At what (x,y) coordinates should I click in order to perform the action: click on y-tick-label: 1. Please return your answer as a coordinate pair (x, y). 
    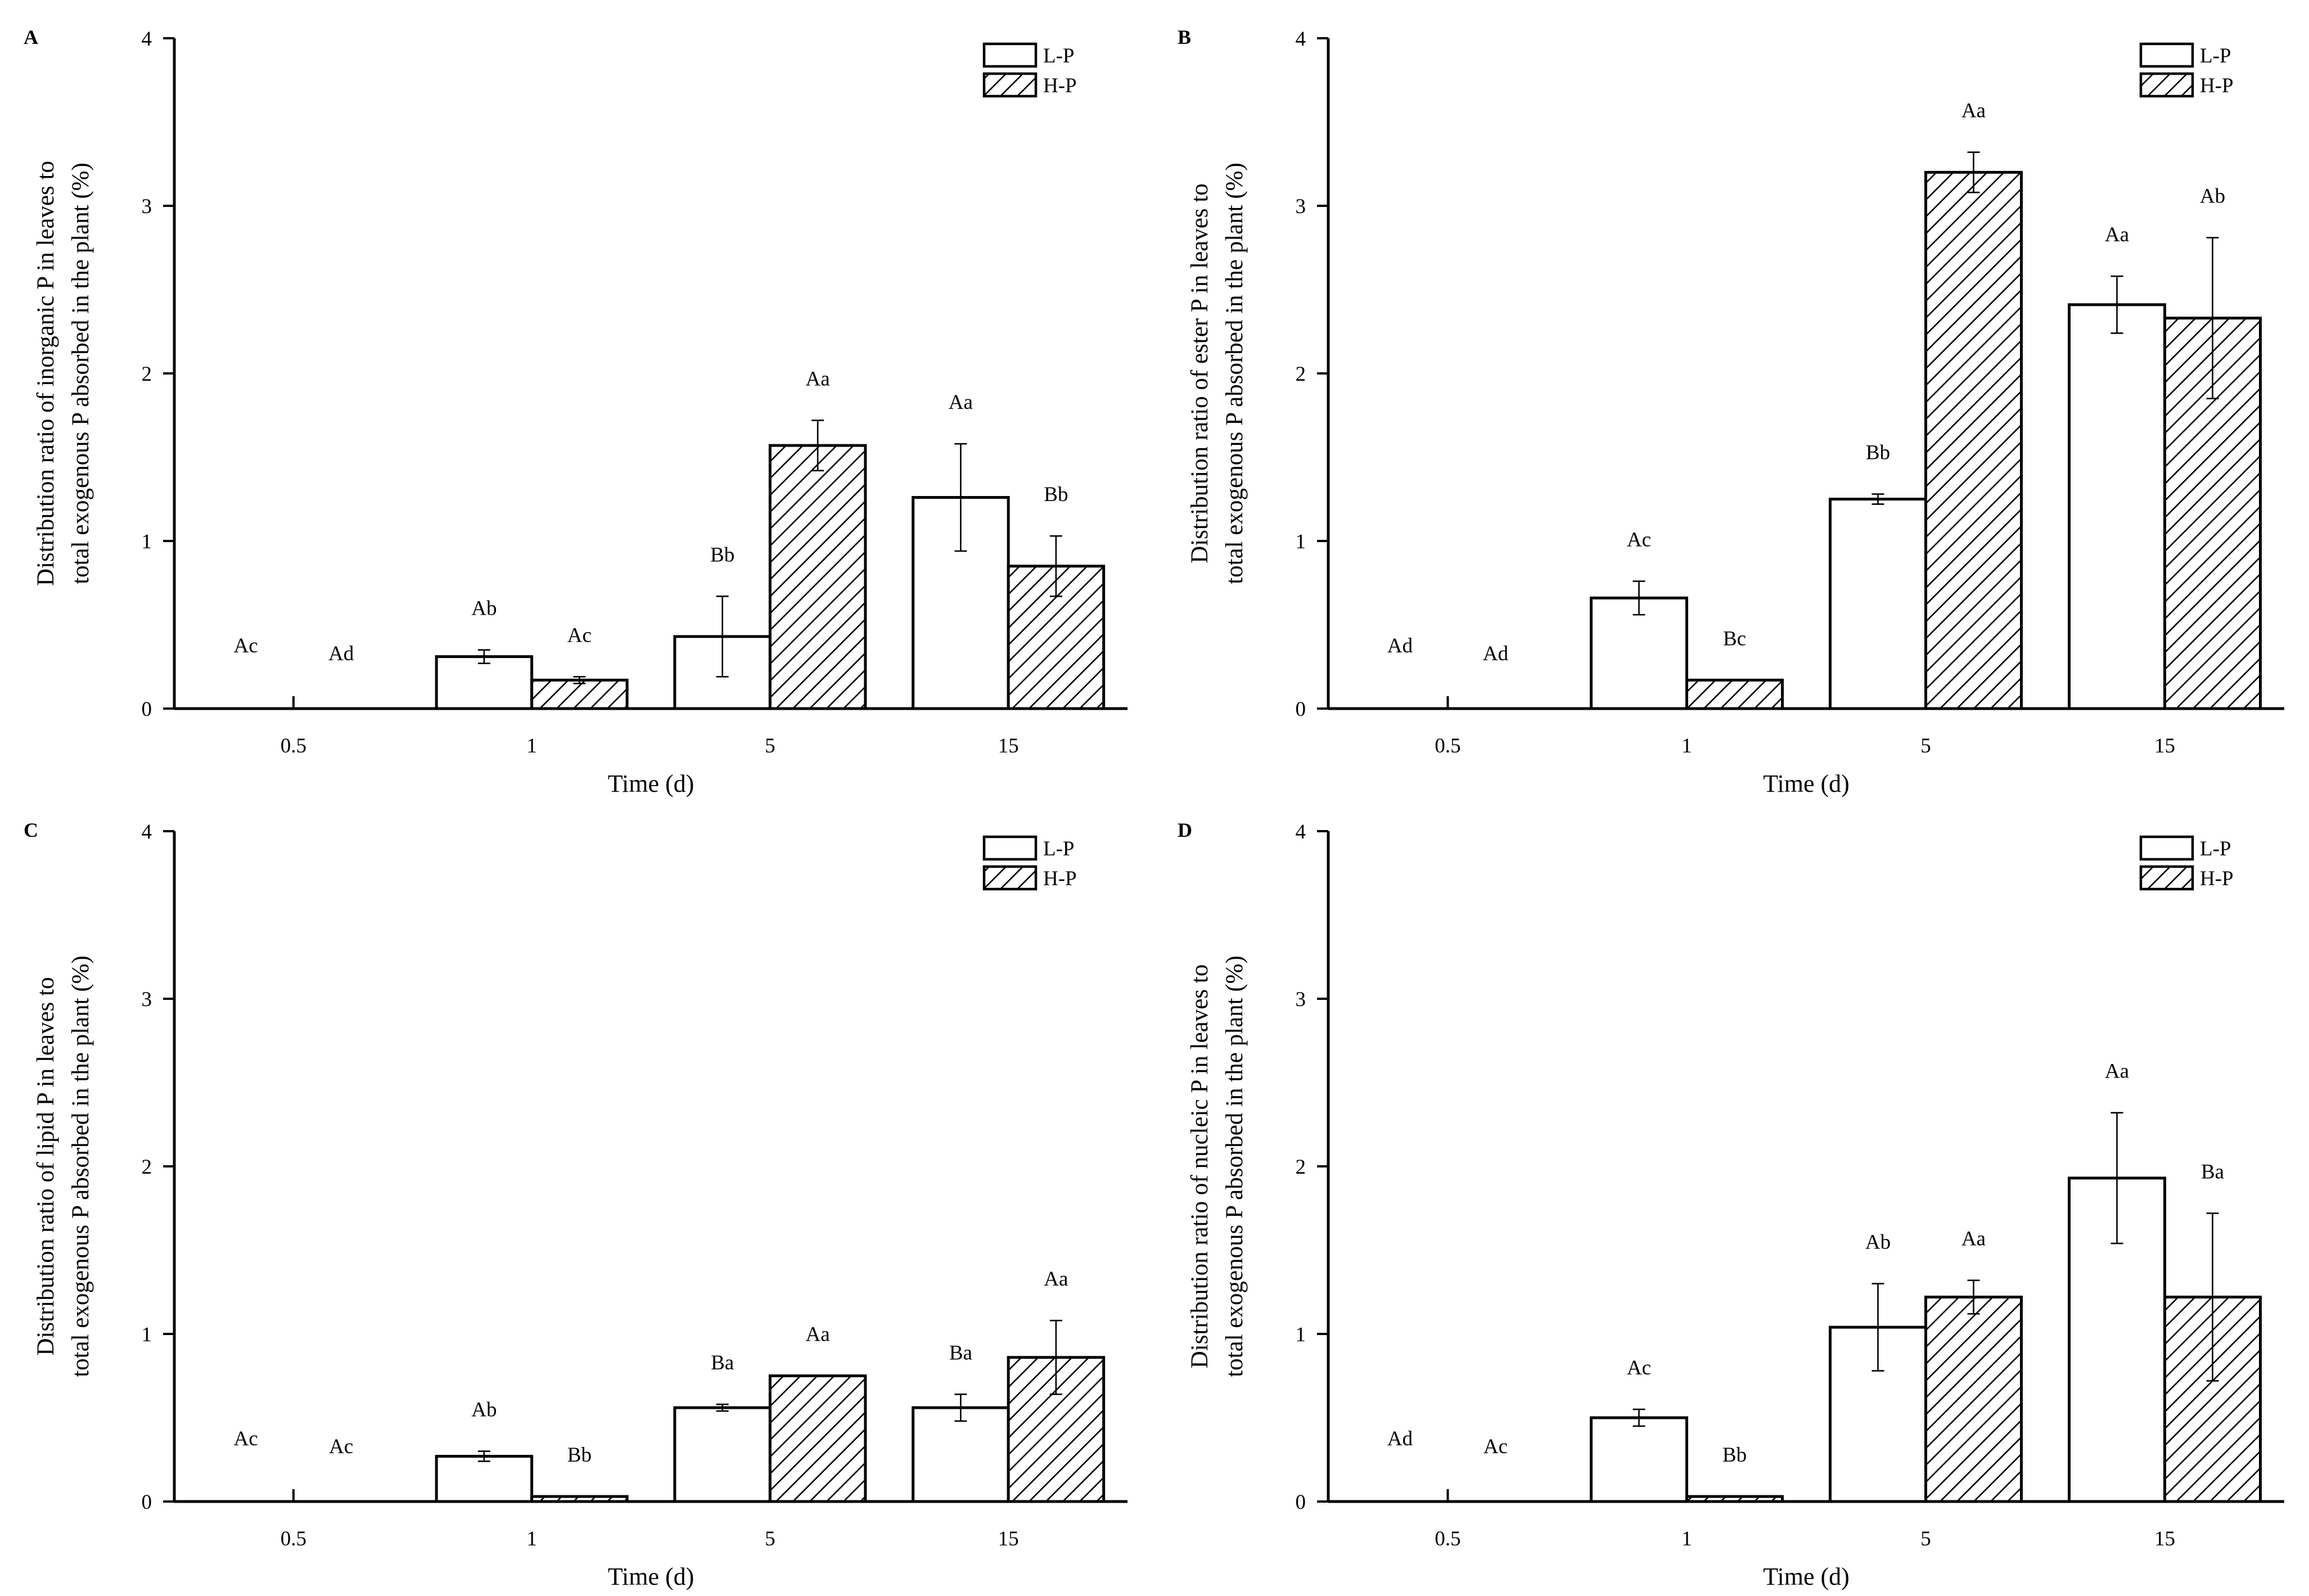
    Looking at the image, I should click on (1301, 1334).